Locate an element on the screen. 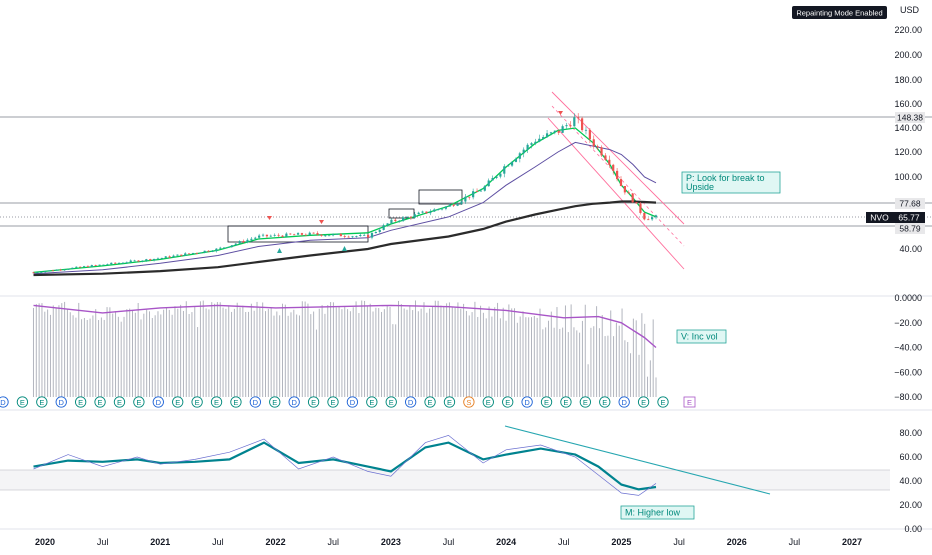  rsi-axis: 80.00 60.00 40.00 20.00 0.00 is located at coordinates (910, 481).